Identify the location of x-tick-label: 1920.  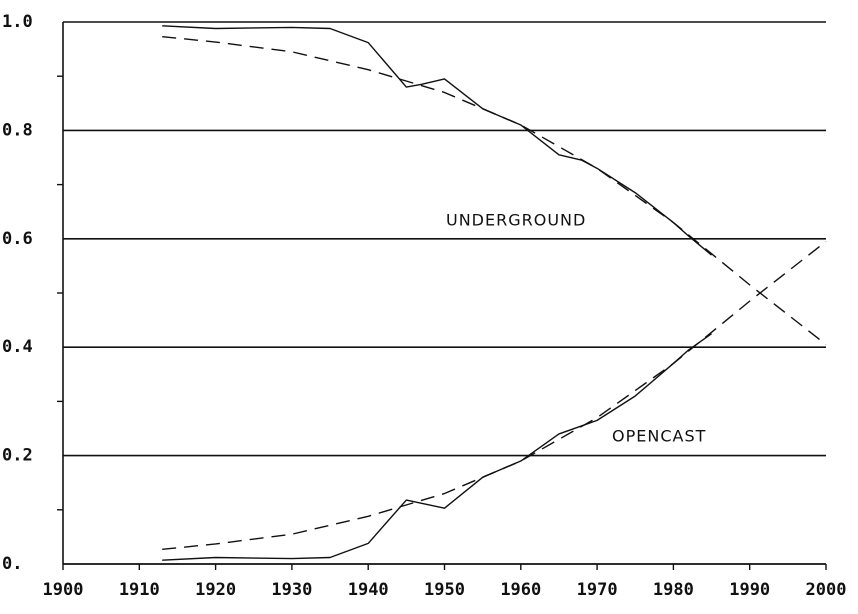
(215, 590).